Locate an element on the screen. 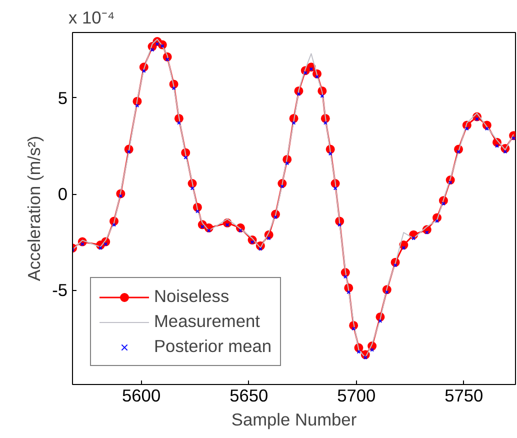 This screenshot has height=438, width=517. text: x 10⁻⁴ is located at coordinates (91, 18).